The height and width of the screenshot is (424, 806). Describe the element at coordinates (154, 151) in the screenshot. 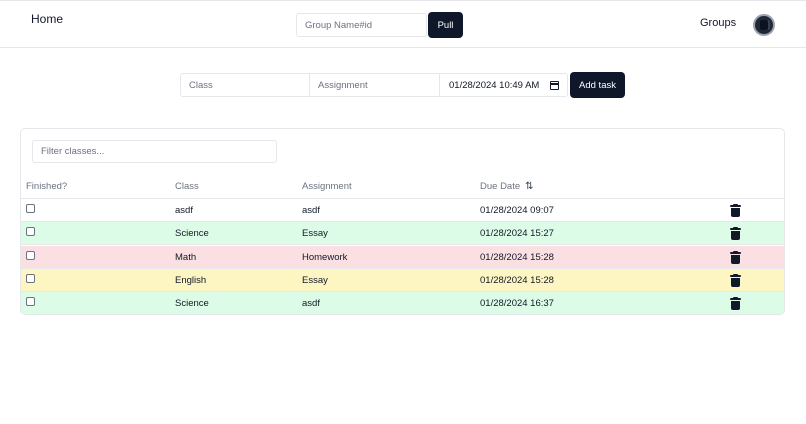

I see `filter-classes-input` at that location.